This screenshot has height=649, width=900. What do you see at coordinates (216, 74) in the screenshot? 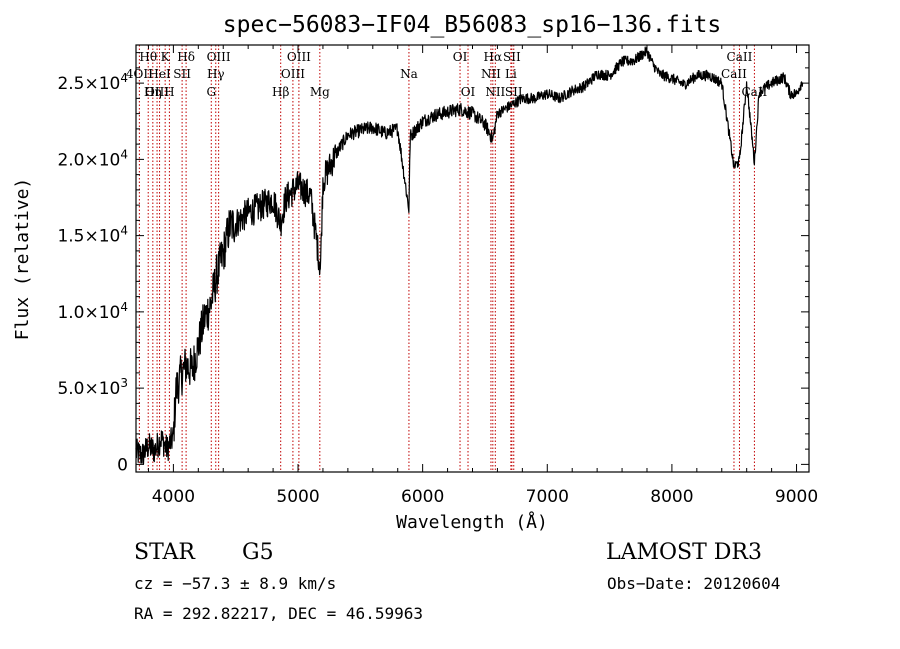
I see `line-marker-label-12: Hγ` at bounding box center [216, 74].